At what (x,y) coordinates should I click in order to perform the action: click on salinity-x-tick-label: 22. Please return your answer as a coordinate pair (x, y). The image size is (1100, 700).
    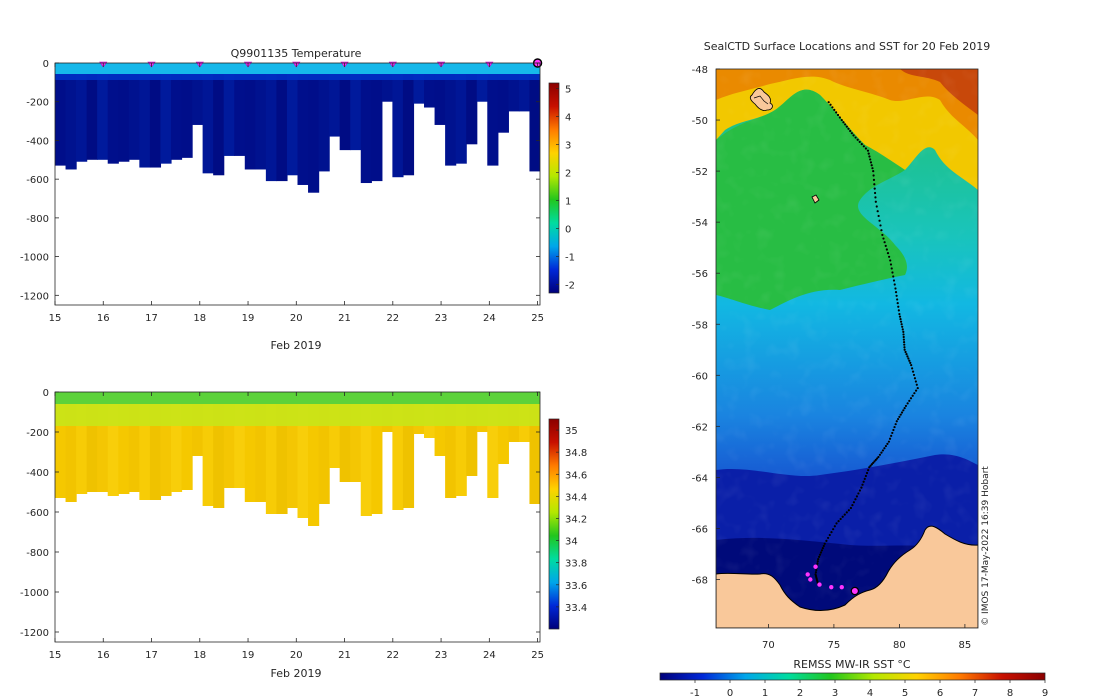
    Looking at the image, I should click on (392, 655).